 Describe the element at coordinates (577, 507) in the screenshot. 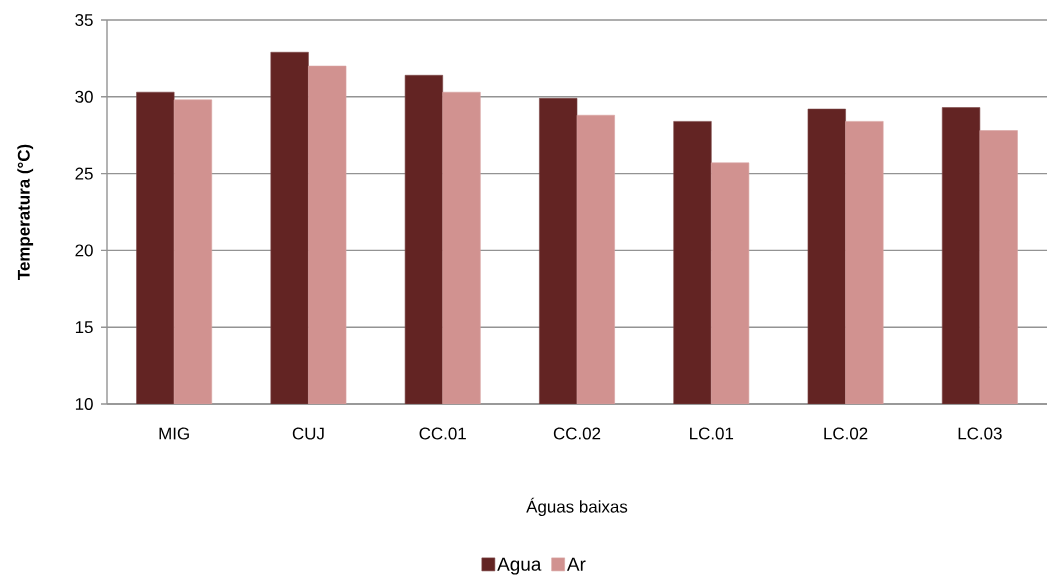

I see `x-axis-title: Águas baixas` at that location.